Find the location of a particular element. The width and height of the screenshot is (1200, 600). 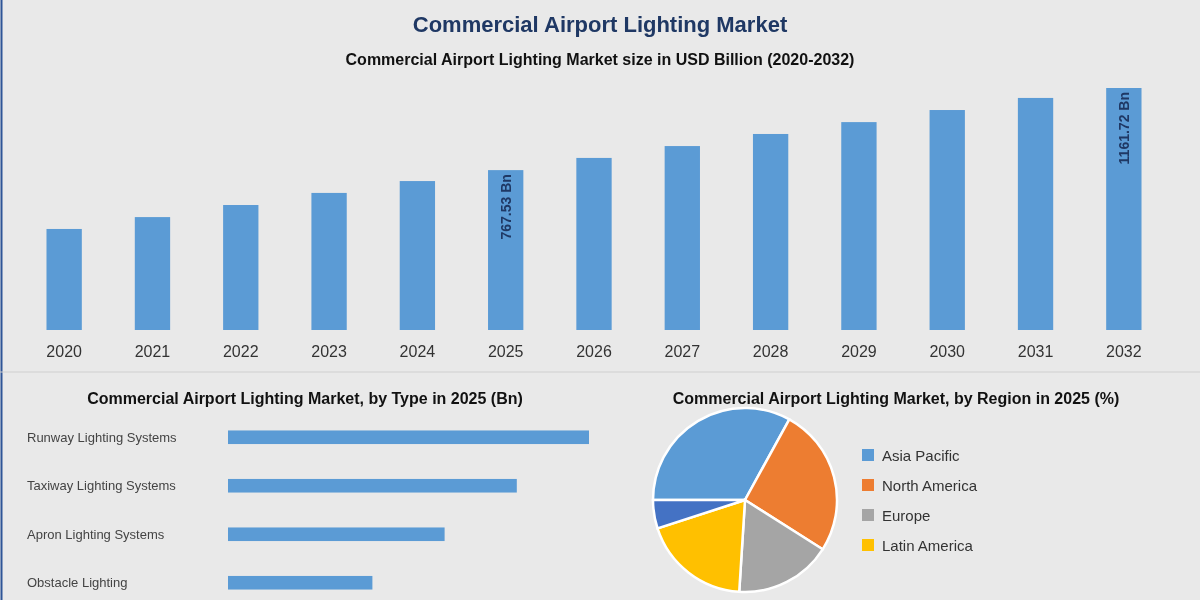

legend-label: Asia Pacific is located at coordinates (921, 455).